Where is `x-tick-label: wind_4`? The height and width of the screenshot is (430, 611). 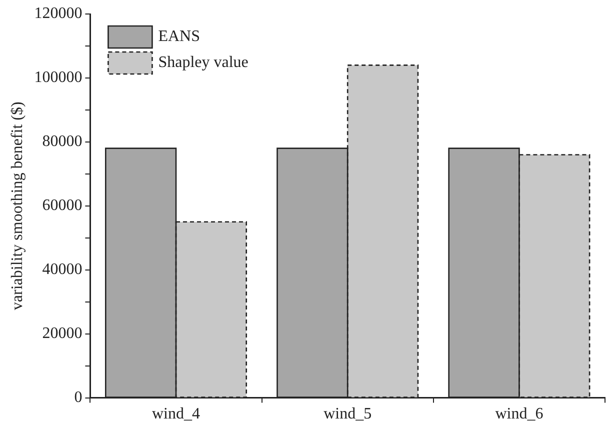 x-tick-label: wind_4 is located at coordinates (176, 414).